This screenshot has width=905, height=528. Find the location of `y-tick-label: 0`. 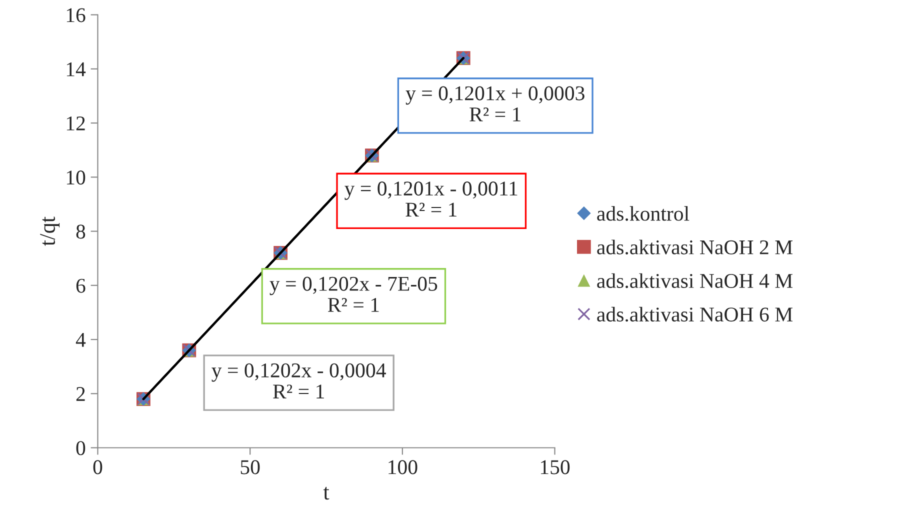

y-tick-label: 0 is located at coordinates (81, 448).